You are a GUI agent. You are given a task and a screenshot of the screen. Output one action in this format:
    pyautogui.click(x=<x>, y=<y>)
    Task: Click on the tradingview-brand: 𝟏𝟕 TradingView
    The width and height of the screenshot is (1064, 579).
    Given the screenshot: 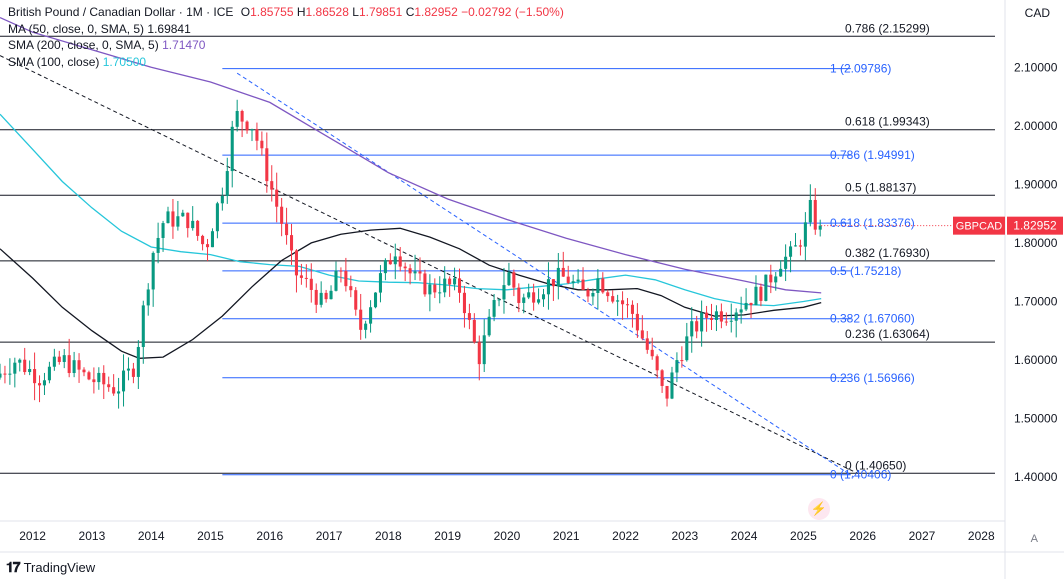 What is the action you would take?
    pyautogui.click(x=50, y=567)
    